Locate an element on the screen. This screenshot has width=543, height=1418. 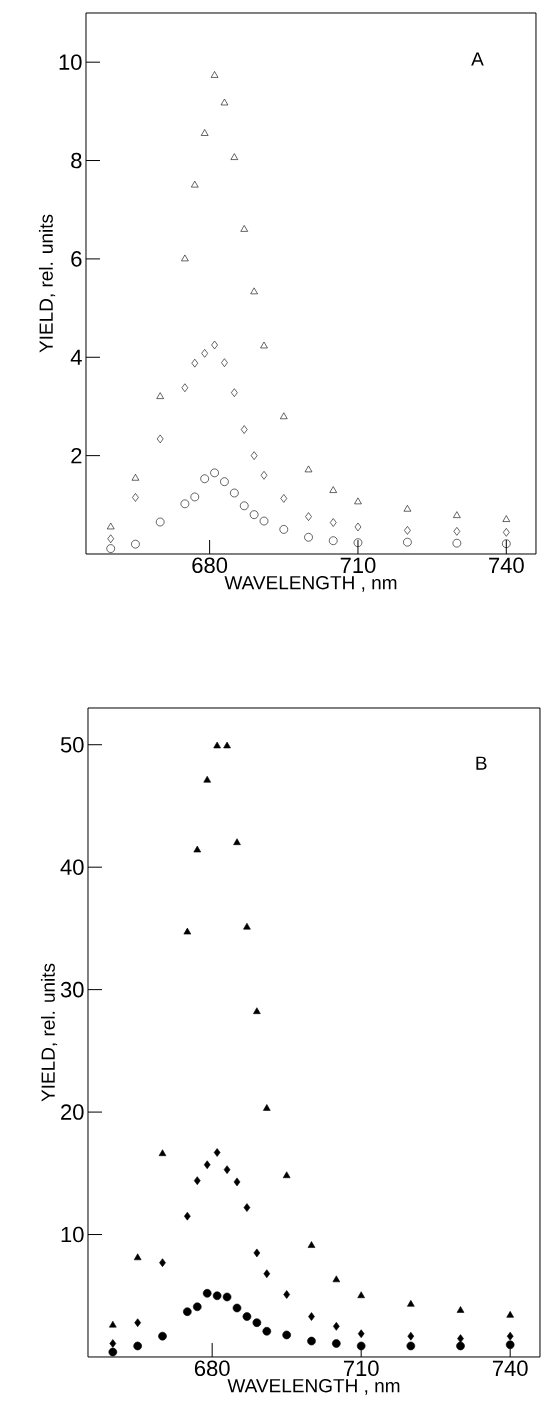
text: B is located at coordinates (481, 763).